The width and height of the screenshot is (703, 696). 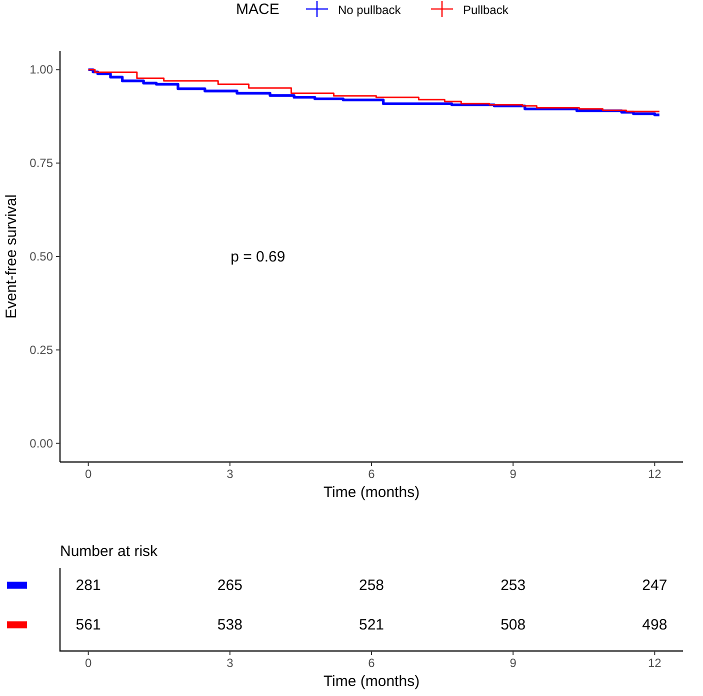 What do you see at coordinates (11, 256) in the screenshot?
I see `y-axis-title: Event-free survival` at bounding box center [11, 256].